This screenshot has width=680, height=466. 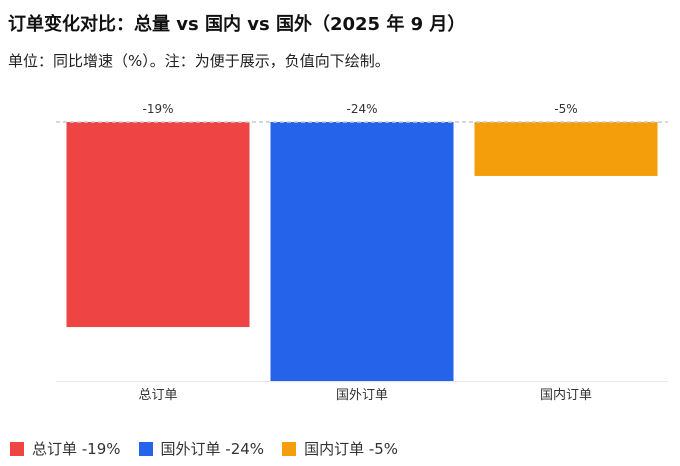 I want to click on legend-label: 总订单 -19%, so click(x=76, y=449).